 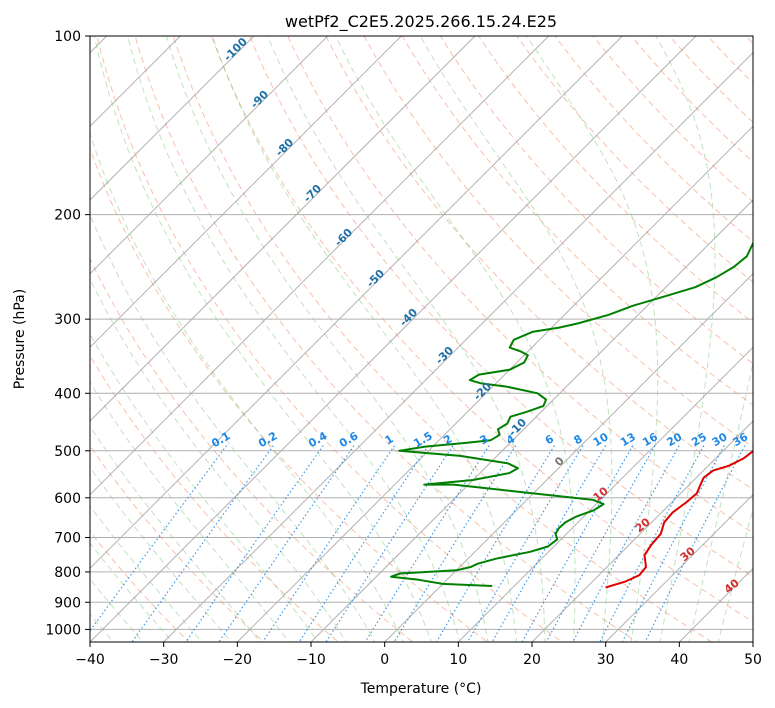 What do you see at coordinates (679, 660) in the screenshot?
I see `x-tick-label: 40` at bounding box center [679, 660].